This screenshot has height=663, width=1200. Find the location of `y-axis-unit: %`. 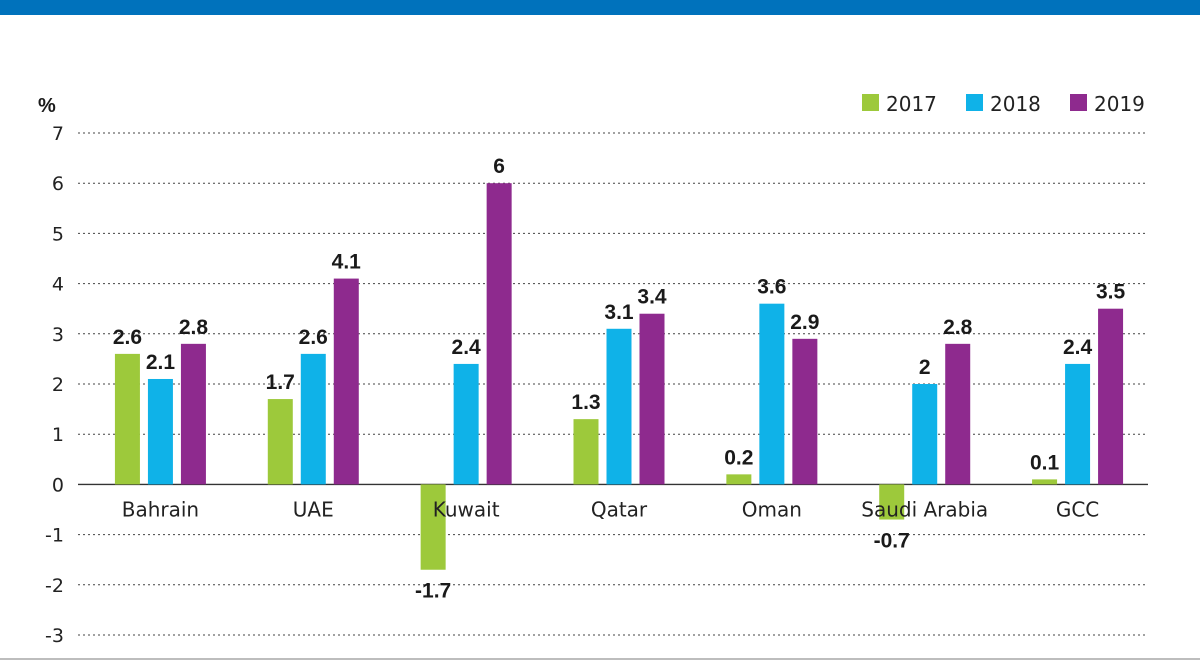

y-axis-unit: % is located at coordinates (47, 106).